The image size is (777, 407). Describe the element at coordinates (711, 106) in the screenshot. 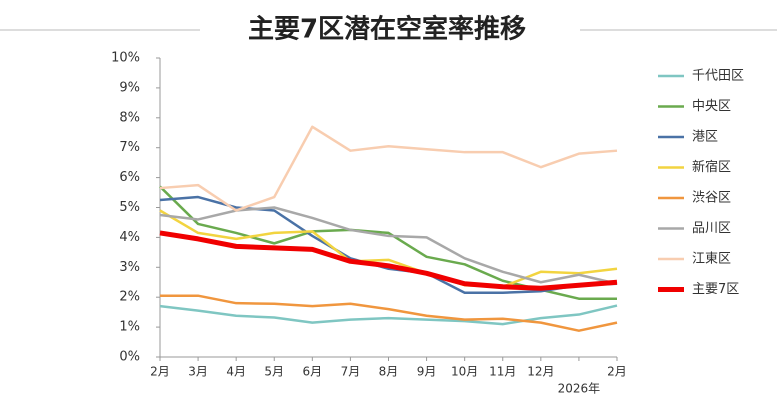

I see `legend-label: 中央区` at that location.